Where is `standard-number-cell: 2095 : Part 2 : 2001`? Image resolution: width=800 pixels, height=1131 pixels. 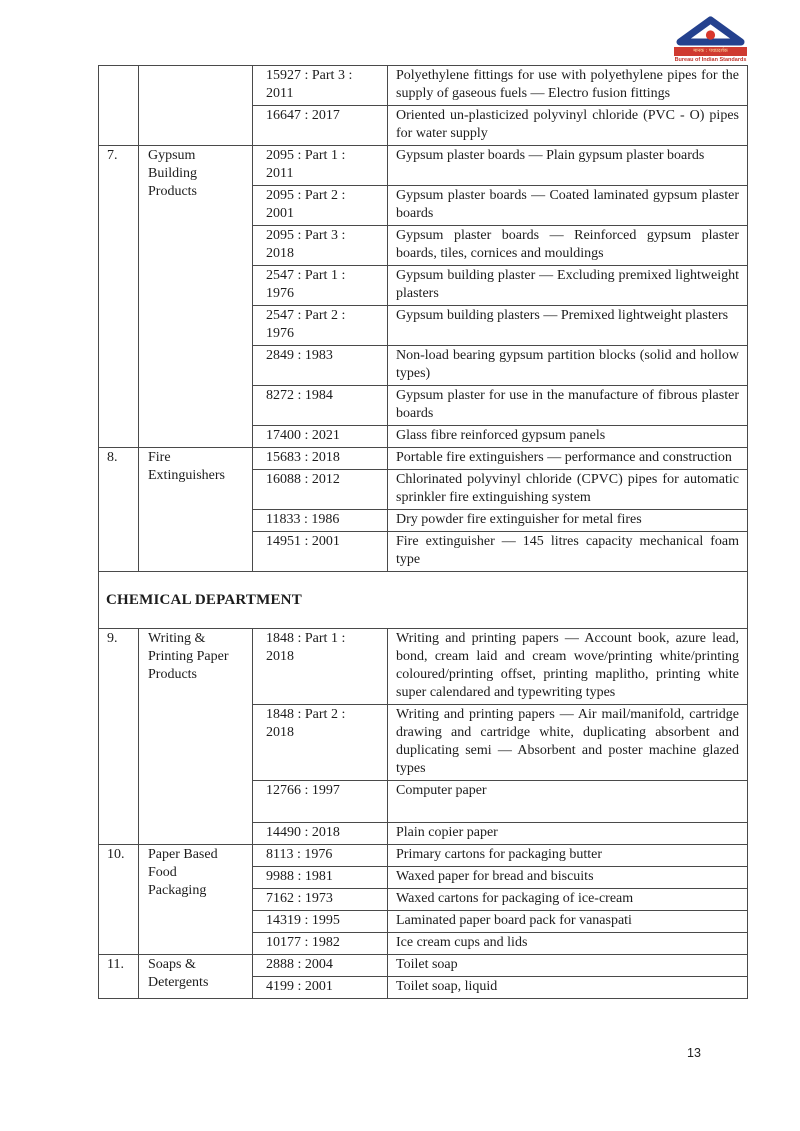
standard-number-cell: 2095 : Part 2 : 2001 is located at coordinates (320, 205).